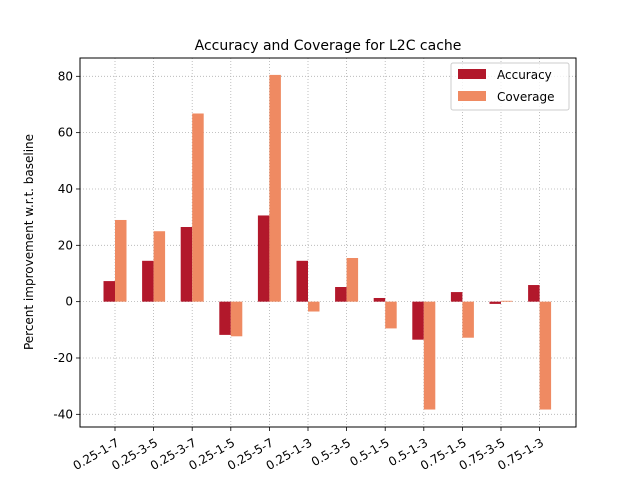 Image resolution: width=640 pixels, height=480 pixels. What do you see at coordinates (65, 76) in the screenshot?
I see `y-tick-label: 80` at bounding box center [65, 76].